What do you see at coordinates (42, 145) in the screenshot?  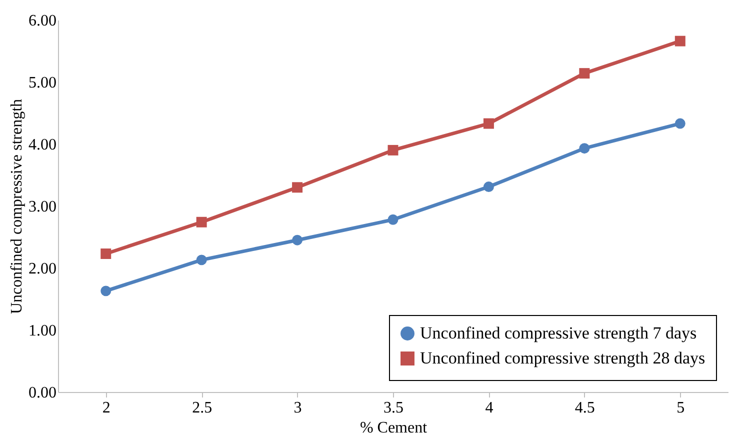 I see `y-tick-label: 4.00` at bounding box center [42, 145].